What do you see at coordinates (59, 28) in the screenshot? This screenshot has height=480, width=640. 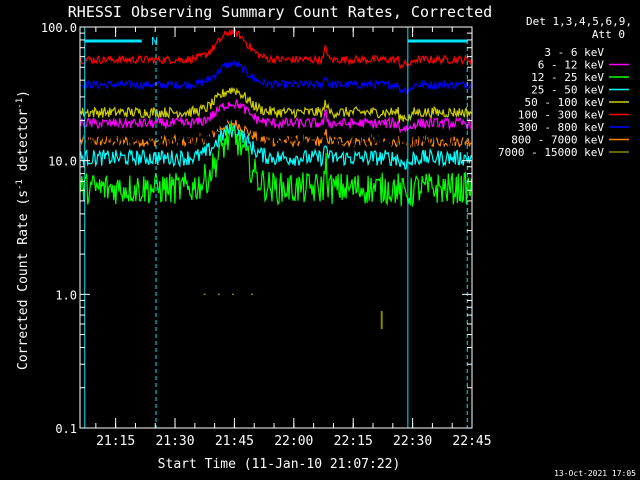 I see `y-tick-label-0: 100.0` at bounding box center [59, 28].